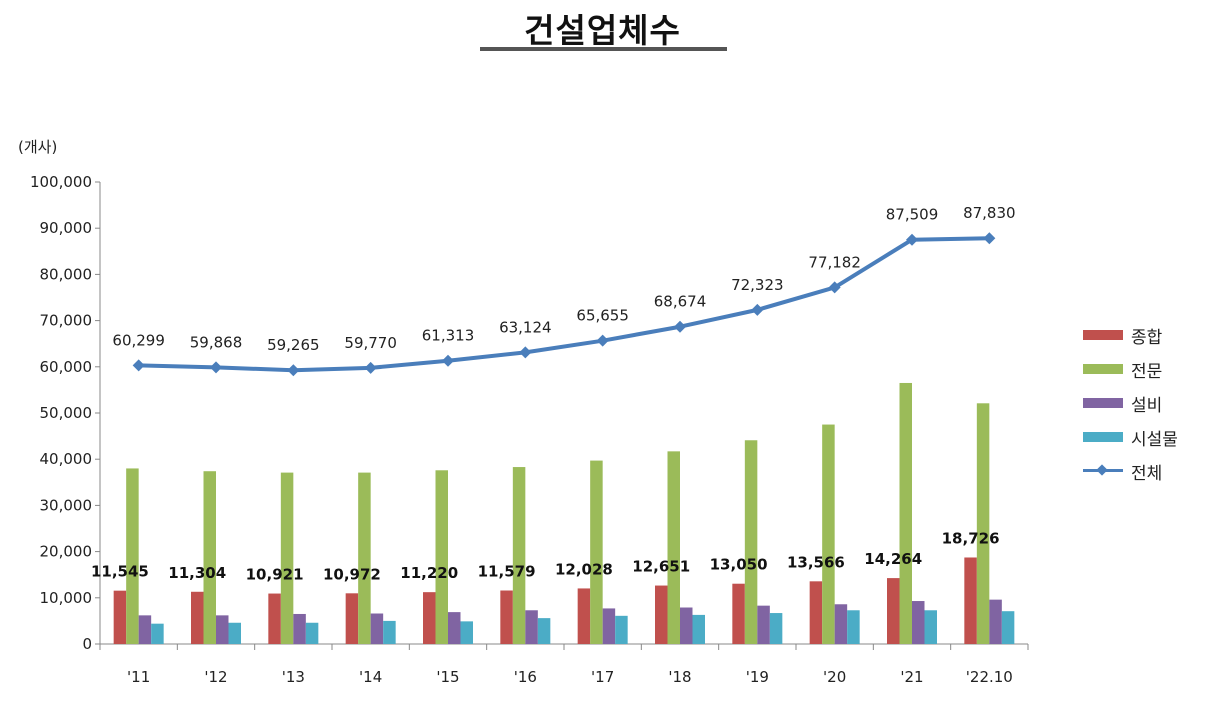  What do you see at coordinates (739, 565) in the screenshot?
I see `bar-data-label: 13,050` at bounding box center [739, 565].